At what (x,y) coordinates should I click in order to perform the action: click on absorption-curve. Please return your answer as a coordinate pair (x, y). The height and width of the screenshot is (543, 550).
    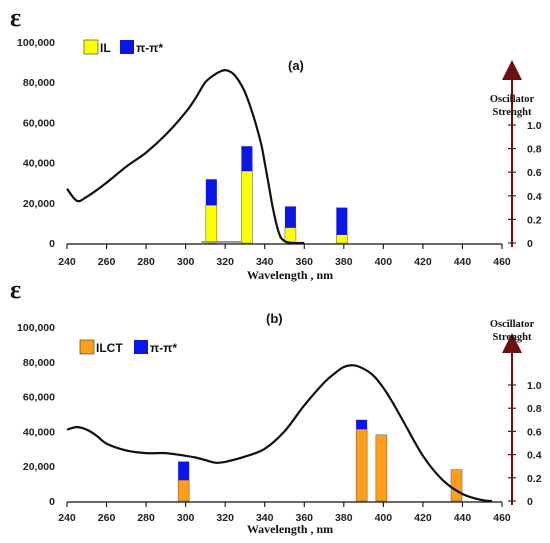
    Looking at the image, I should click on (185, 156).